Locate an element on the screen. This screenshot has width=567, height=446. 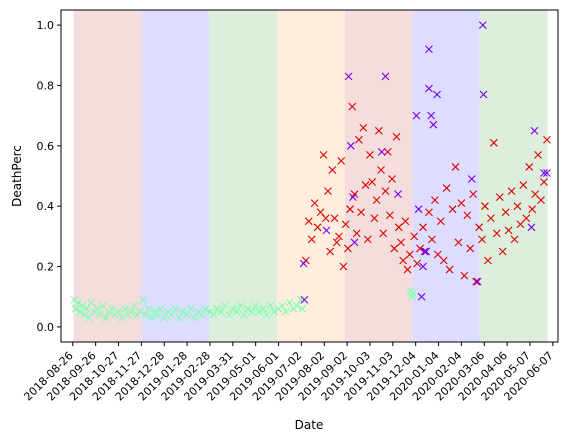
y-axis-ticks: 0.0 0.2 0.4 0.6 0.8 1.0 is located at coordinates (49, 176).